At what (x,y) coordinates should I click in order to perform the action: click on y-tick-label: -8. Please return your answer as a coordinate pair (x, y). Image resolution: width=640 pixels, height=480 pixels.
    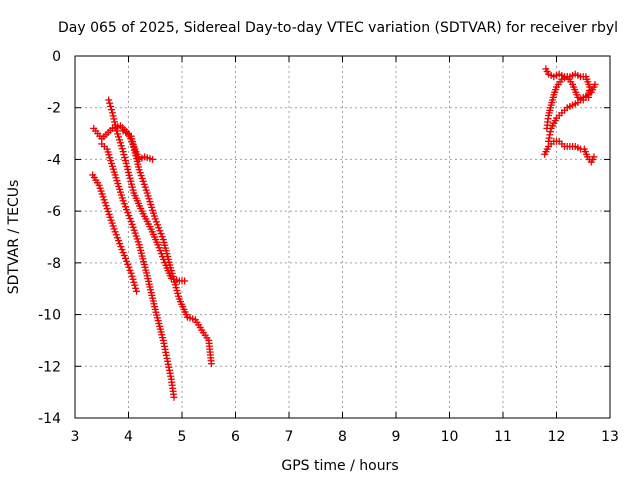
    Looking at the image, I should click on (54, 264).